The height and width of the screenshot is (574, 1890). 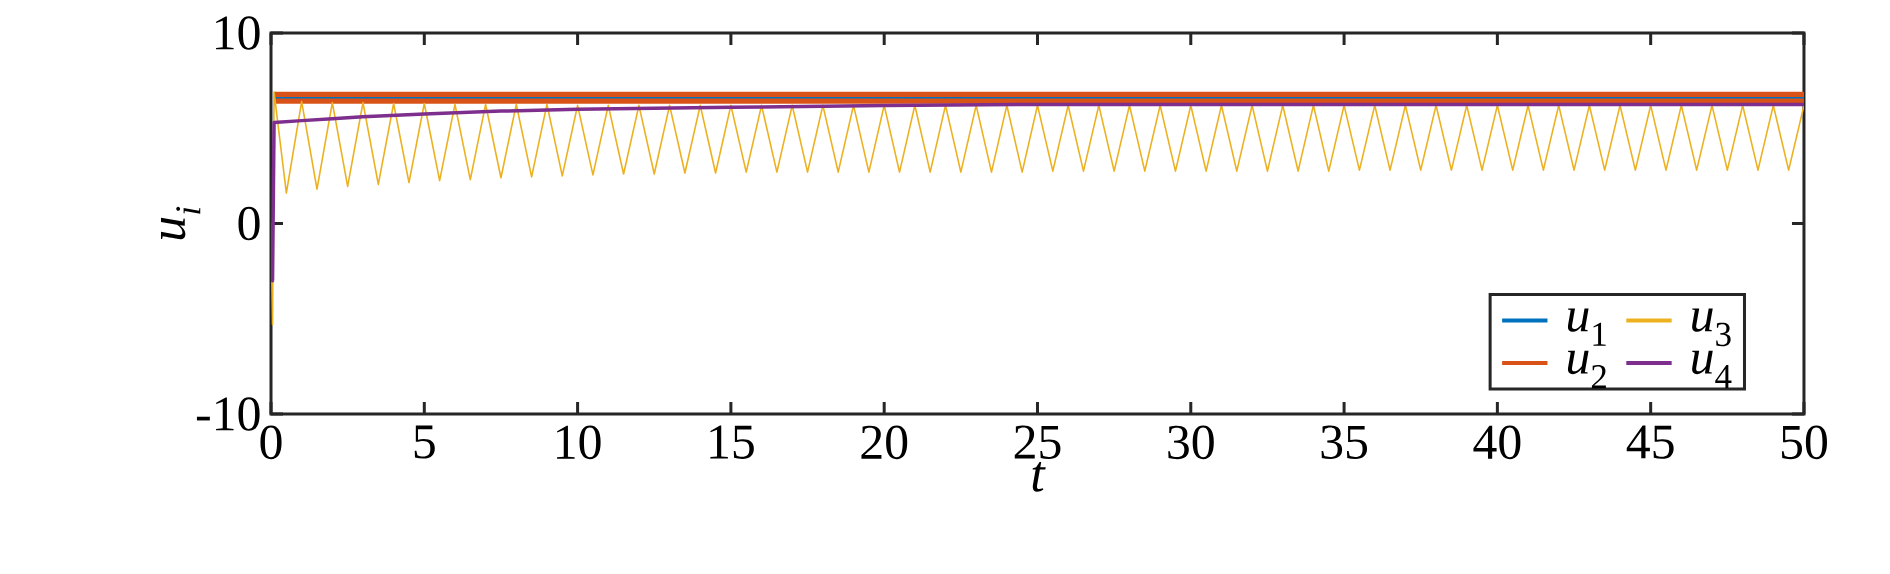 What do you see at coordinates (271, 442) in the screenshot?
I see `x-tick-label: 0` at bounding box center [271, 442].